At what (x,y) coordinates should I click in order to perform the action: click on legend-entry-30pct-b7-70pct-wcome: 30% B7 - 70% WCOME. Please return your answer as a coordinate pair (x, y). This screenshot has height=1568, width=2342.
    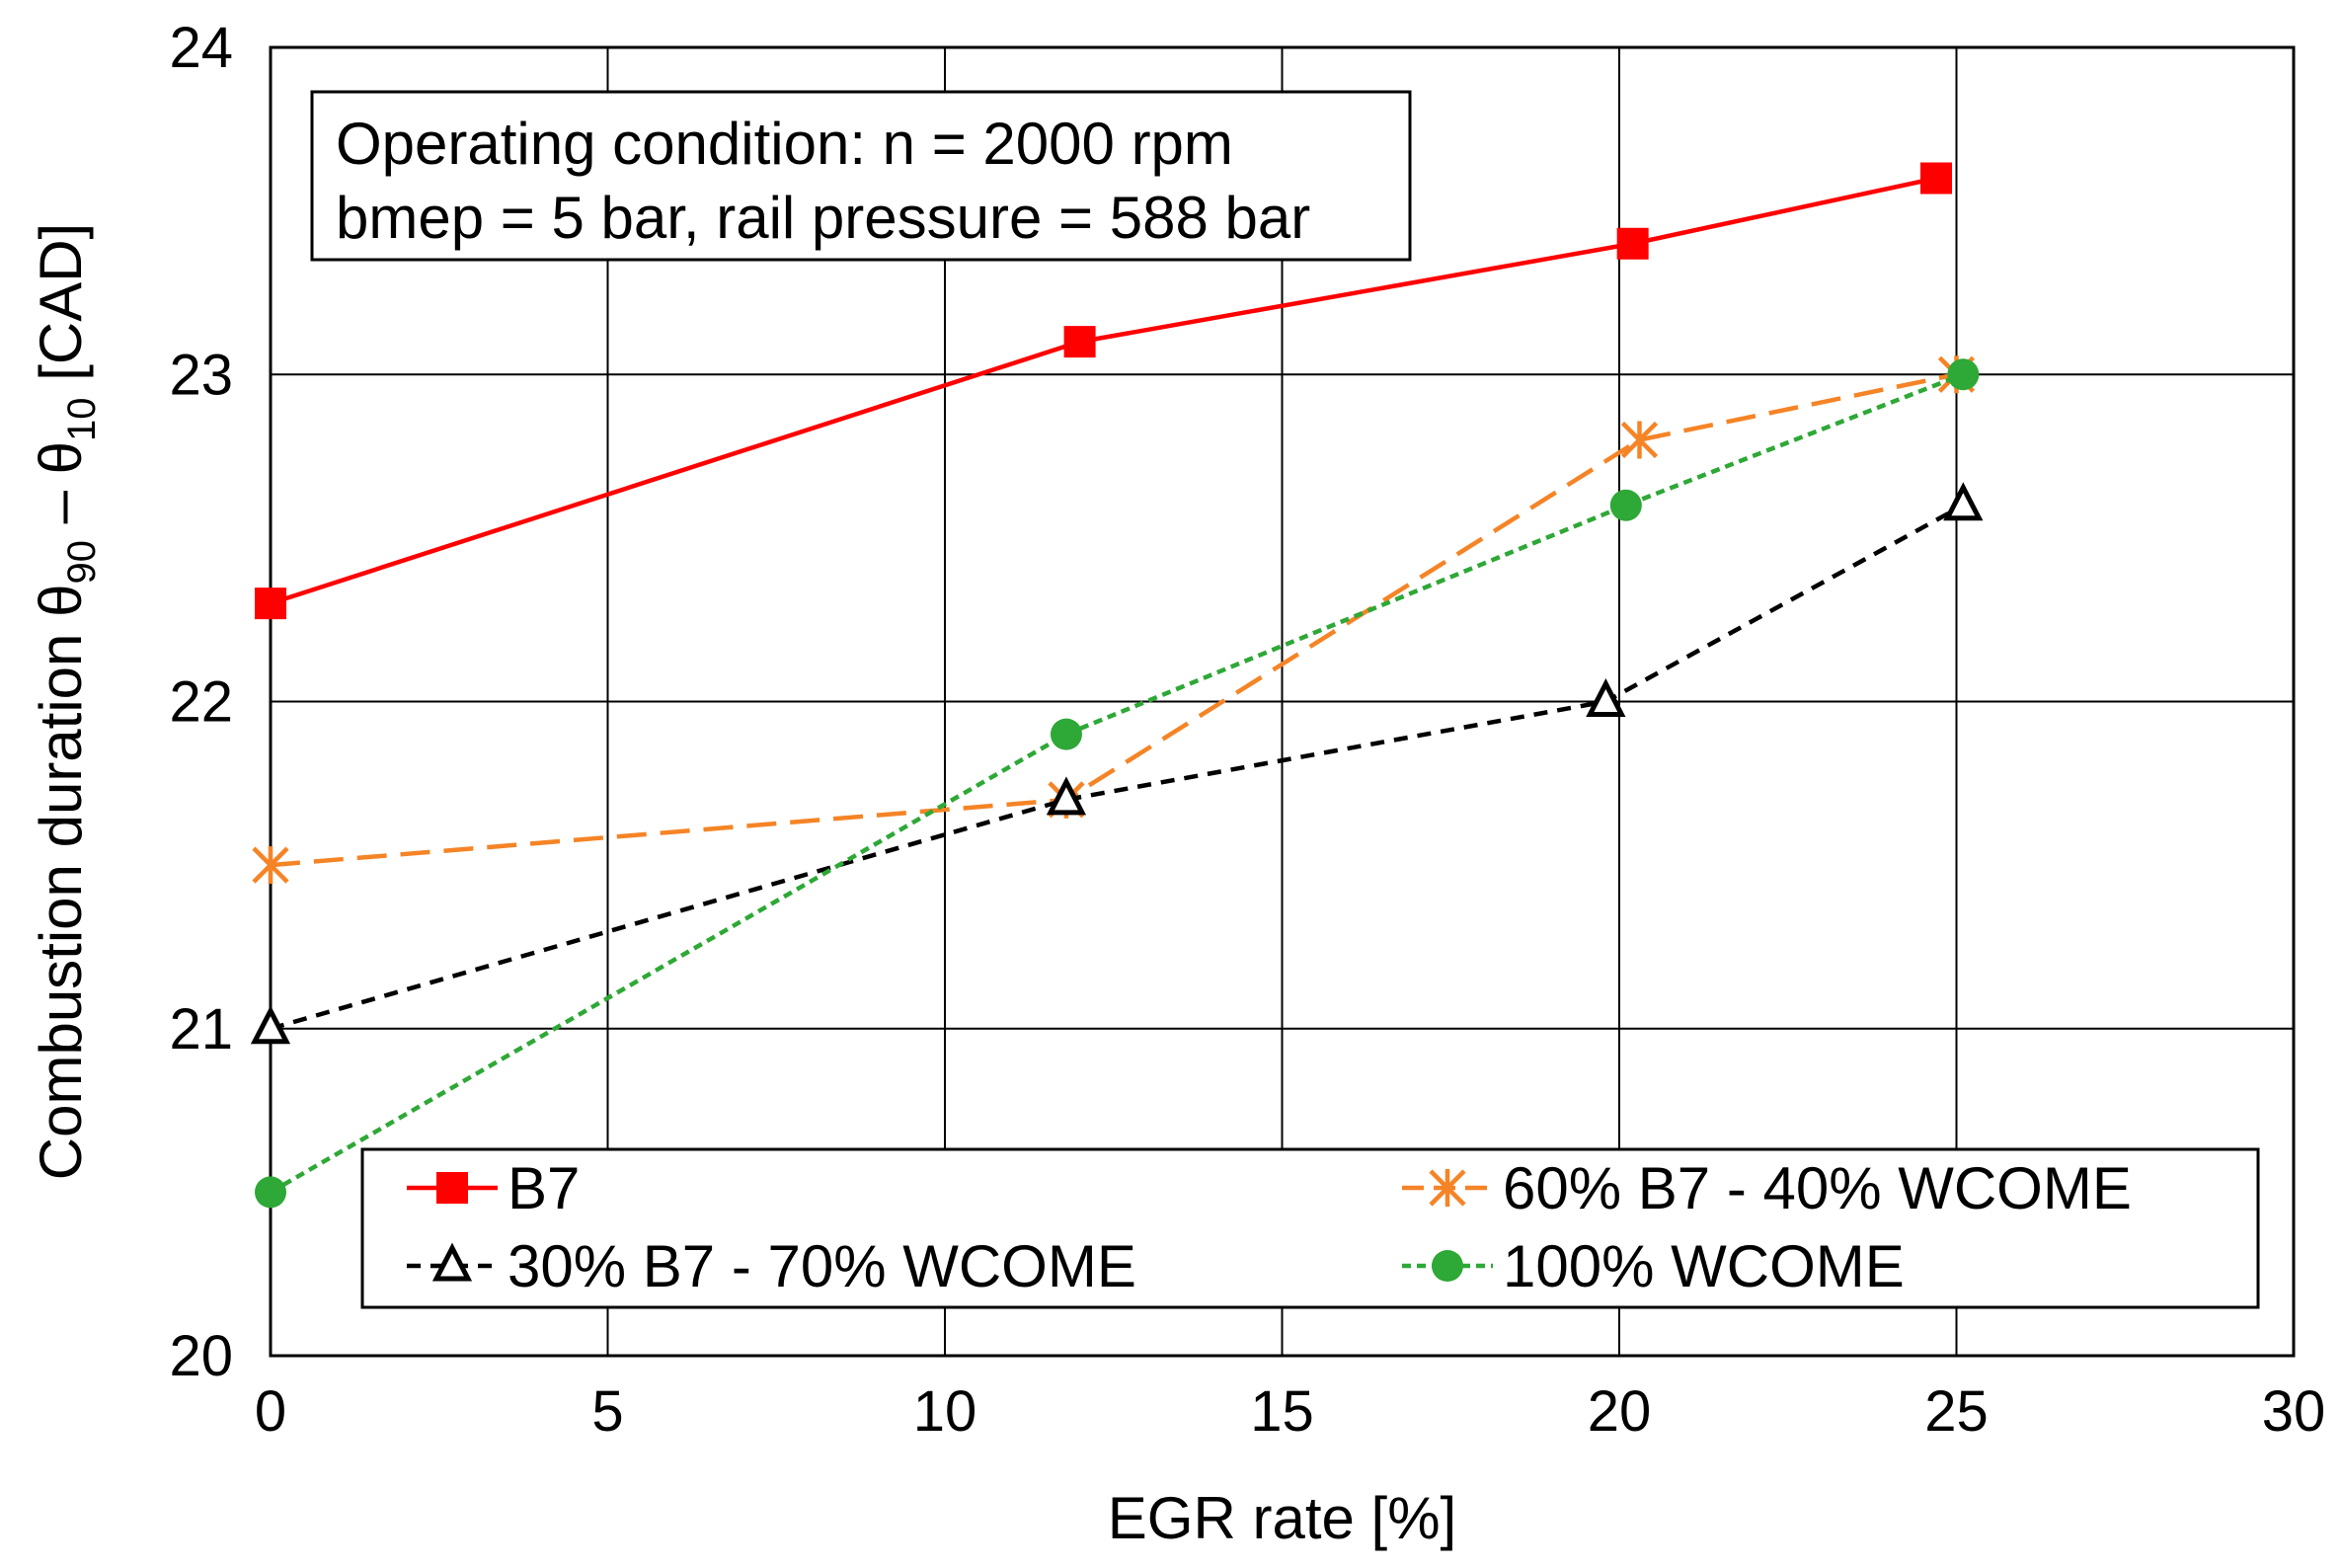
    Looking at the image, I should click on (771, 1266).